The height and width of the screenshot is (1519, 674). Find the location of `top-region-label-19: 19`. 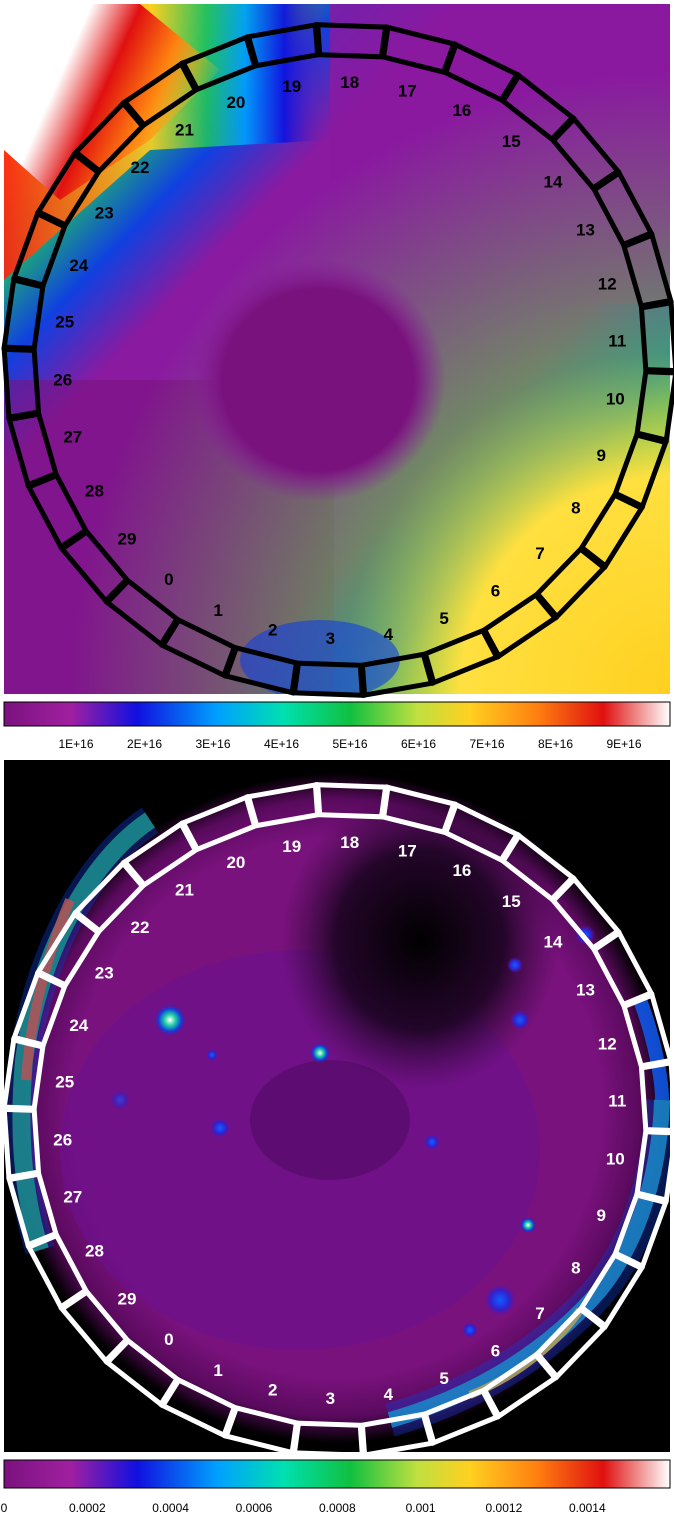

top-region-label-19: 19 is located at coordinates (291, 86).